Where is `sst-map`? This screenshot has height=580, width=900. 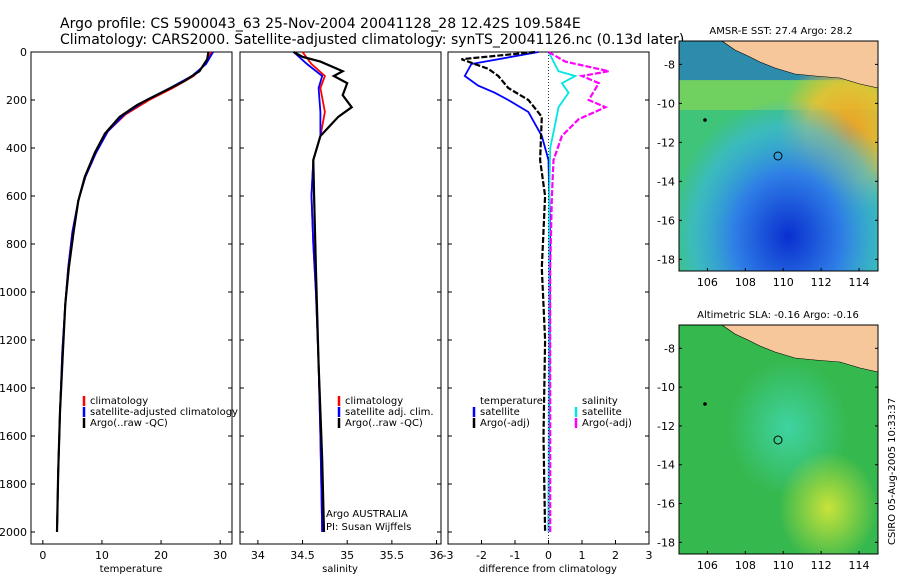
sst-map is located at coordinates (778, 156).